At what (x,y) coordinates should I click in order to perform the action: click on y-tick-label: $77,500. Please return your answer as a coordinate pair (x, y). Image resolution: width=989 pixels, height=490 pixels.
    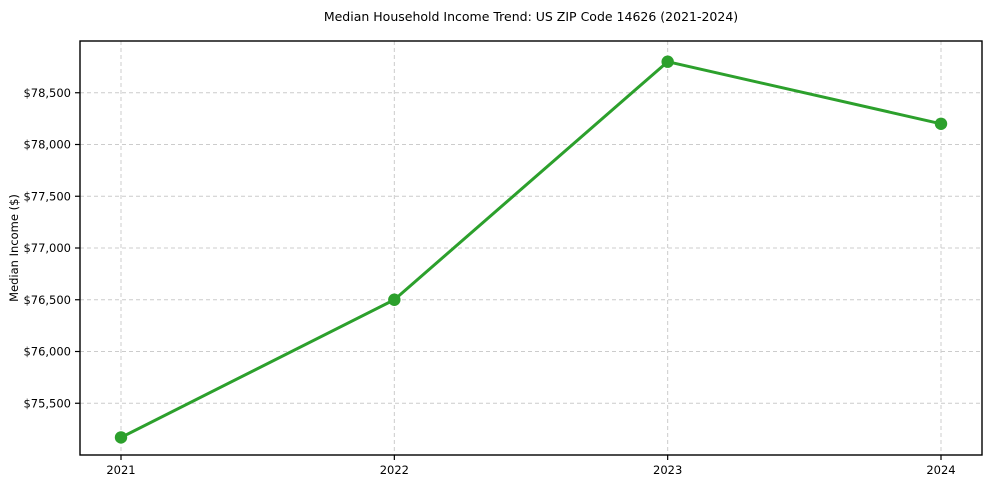
    Looking at the image, I should click on (47, 196).